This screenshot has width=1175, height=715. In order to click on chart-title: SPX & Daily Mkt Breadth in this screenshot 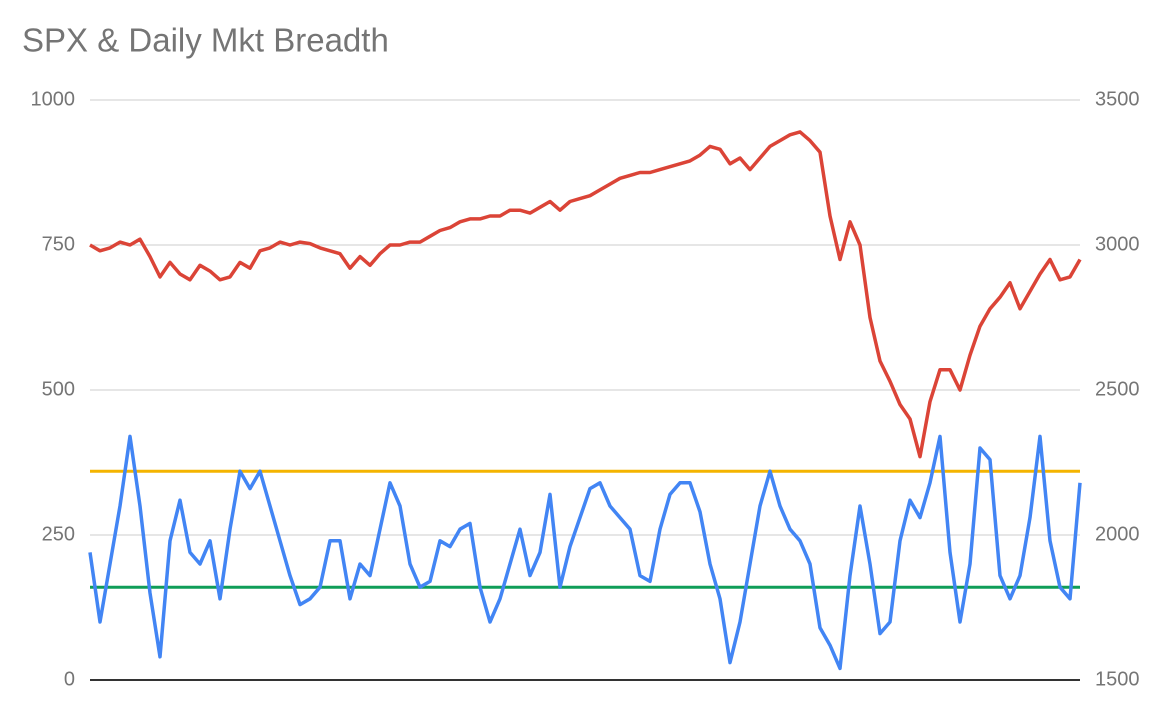, I will do `click(205, 40)`.